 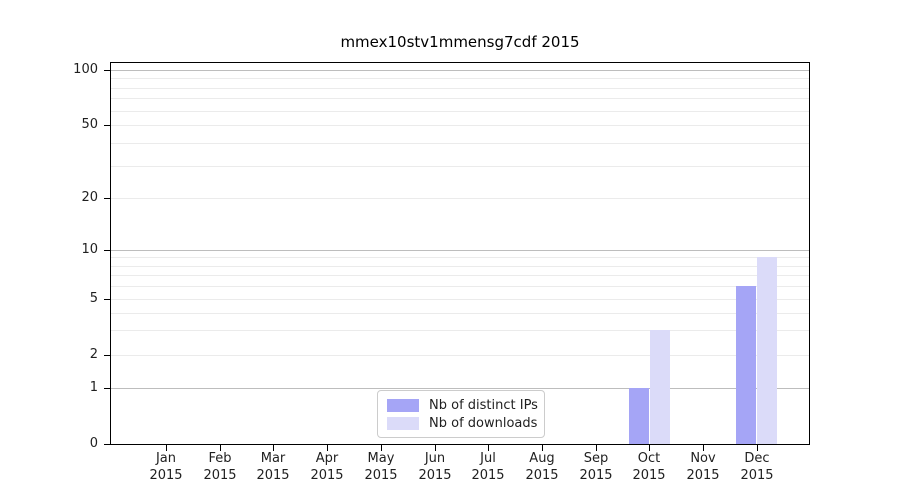 I want to click on x-tick-jan-2015, so click(x=166, y=448).